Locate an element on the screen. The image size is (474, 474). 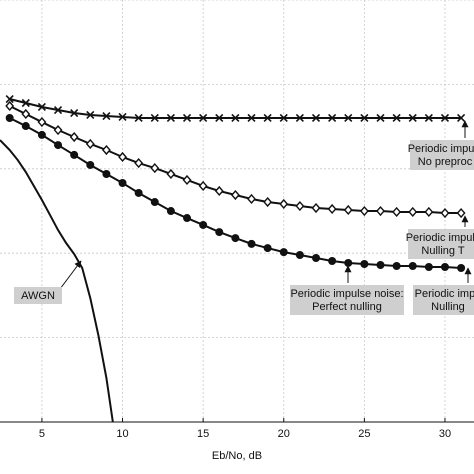
x-tick-label: 25 is located at coordinates (364, 434).